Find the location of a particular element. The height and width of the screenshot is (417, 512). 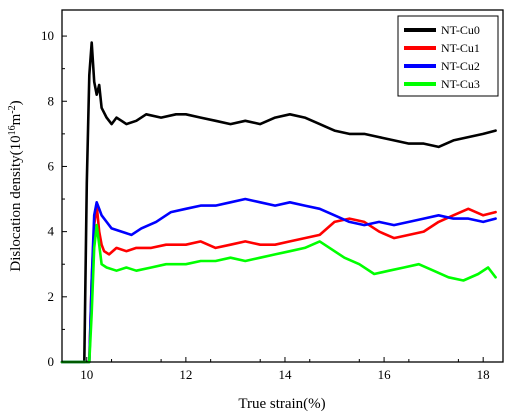

y-tick-label: 6 is located at coordinates (51, 165).